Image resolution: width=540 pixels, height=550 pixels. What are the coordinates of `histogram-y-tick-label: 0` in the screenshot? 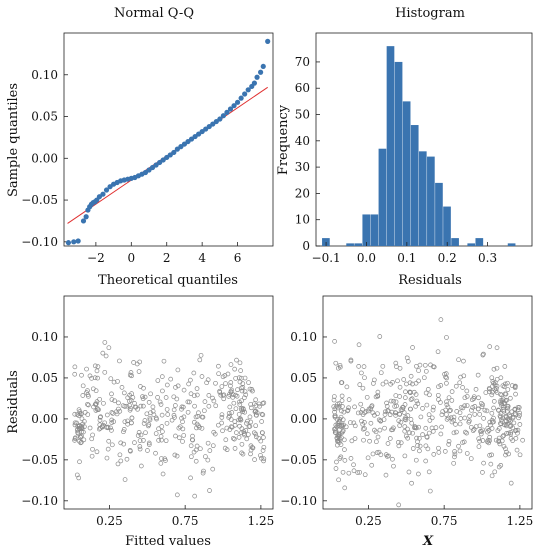 It's located at (306, 246).